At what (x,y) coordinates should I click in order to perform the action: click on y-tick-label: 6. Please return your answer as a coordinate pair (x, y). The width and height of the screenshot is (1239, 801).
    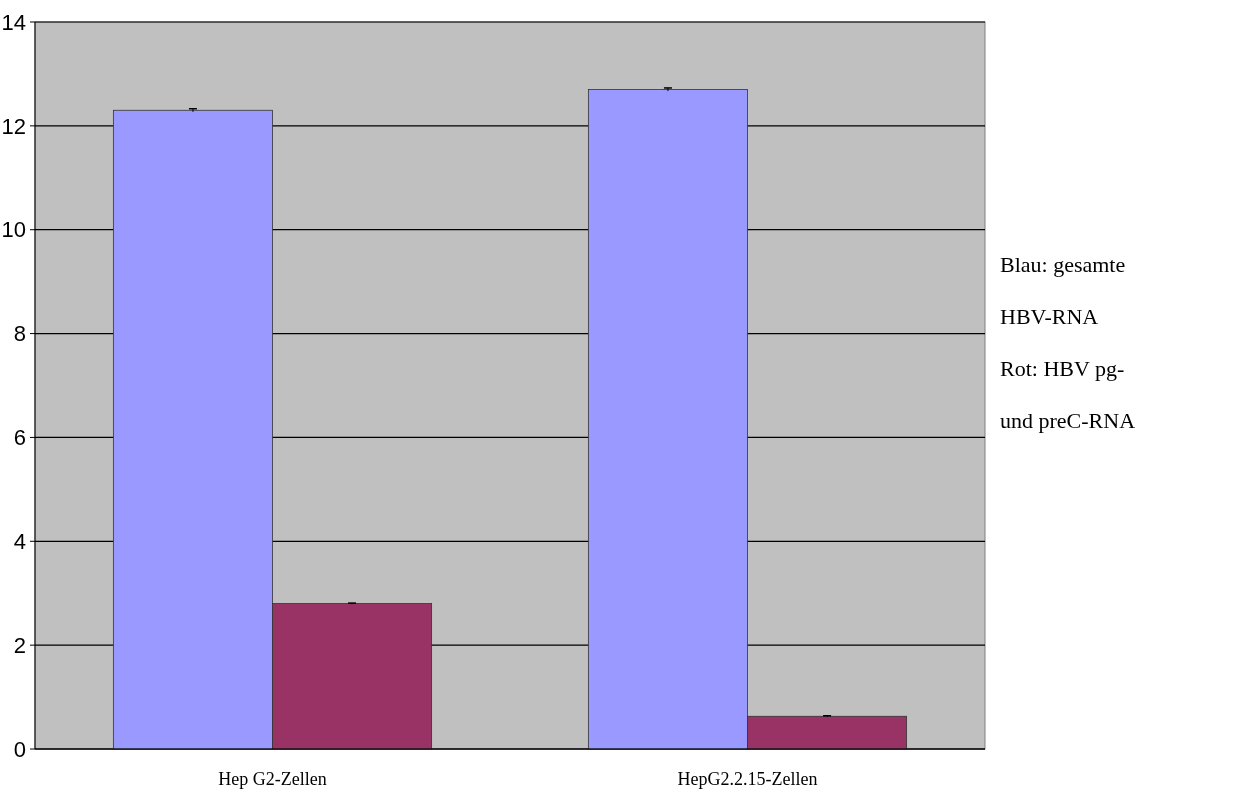
    Looking at the image, I should click on (19, 438).